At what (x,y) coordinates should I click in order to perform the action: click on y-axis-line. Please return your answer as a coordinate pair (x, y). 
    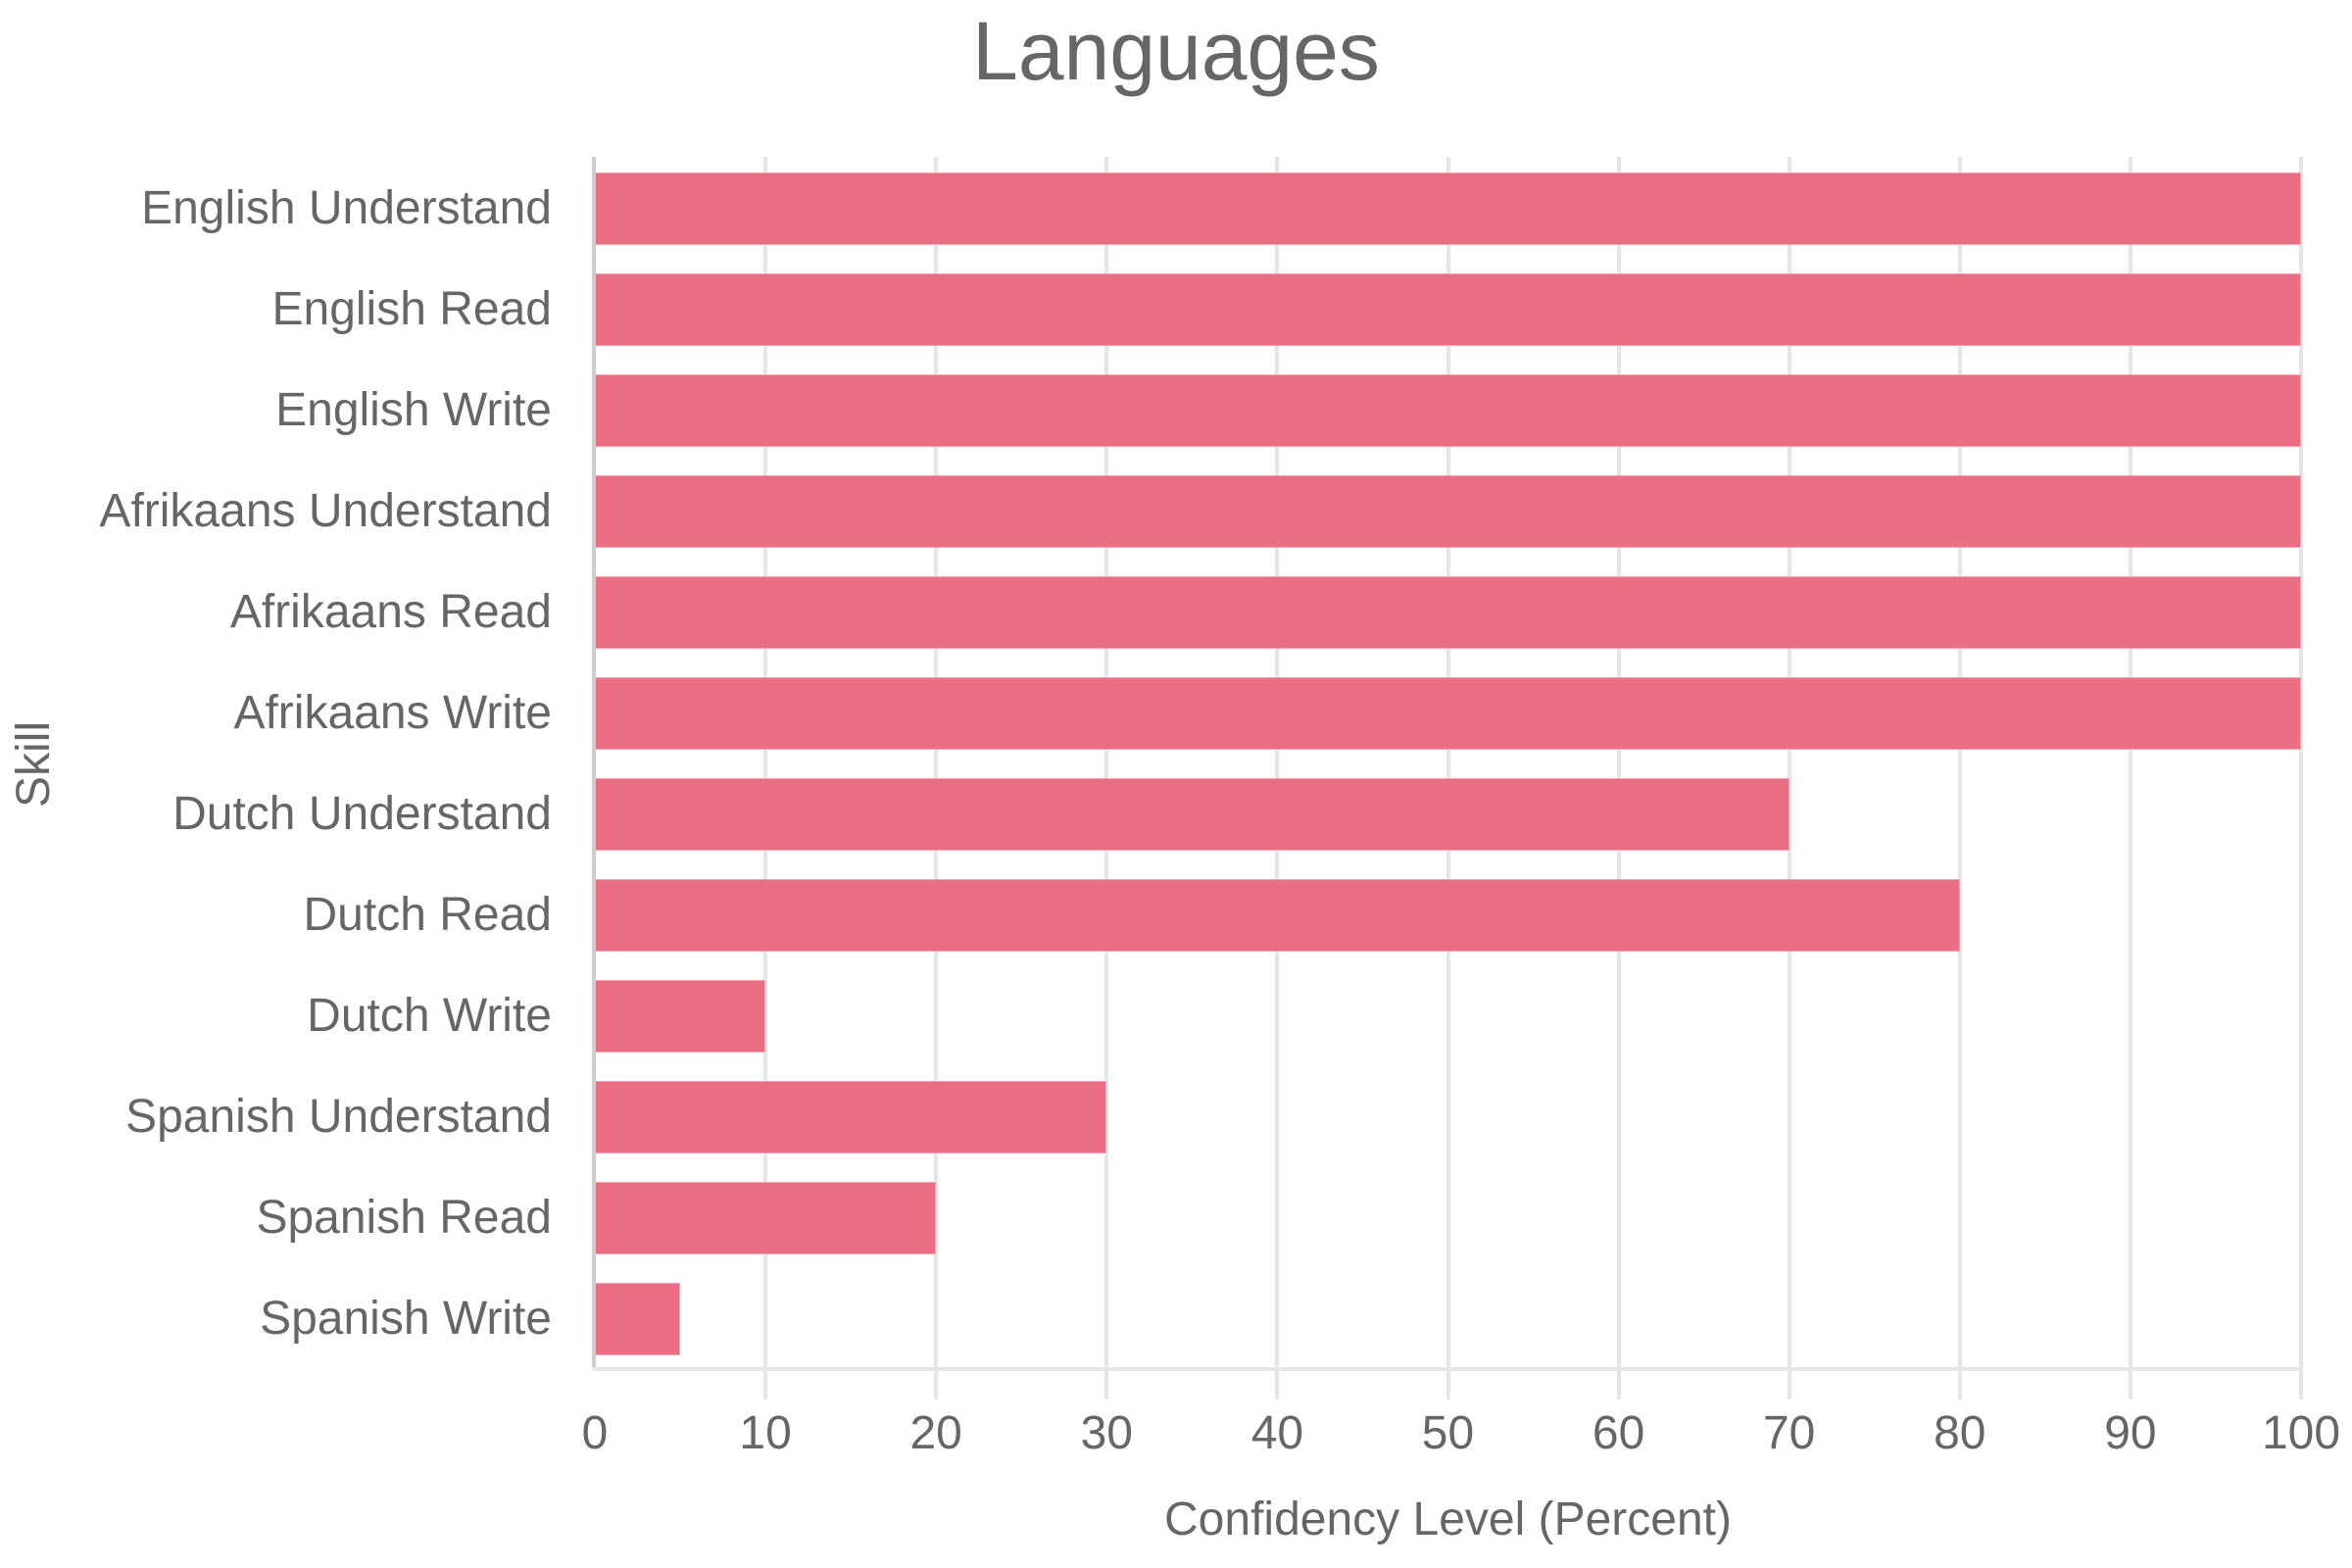
    Looking at the image, I should click on (594, 763).